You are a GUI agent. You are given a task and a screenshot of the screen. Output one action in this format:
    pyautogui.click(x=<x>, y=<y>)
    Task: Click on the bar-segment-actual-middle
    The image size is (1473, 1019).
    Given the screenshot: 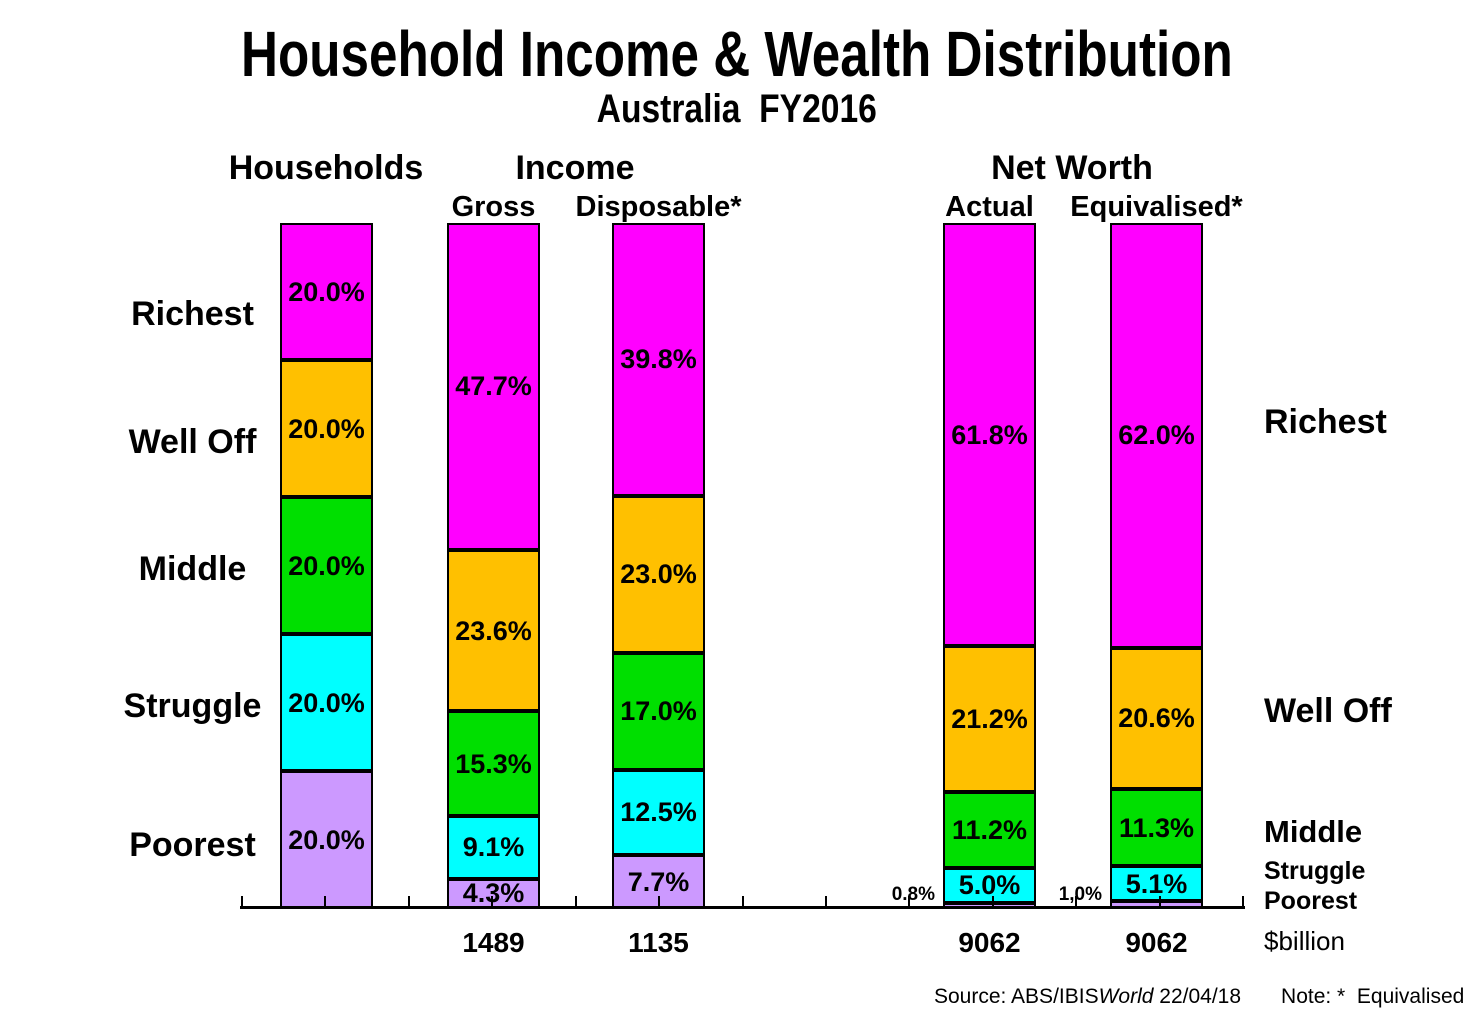 What is the action you would take?
    pyautogui.click(x=989, y=830)
    